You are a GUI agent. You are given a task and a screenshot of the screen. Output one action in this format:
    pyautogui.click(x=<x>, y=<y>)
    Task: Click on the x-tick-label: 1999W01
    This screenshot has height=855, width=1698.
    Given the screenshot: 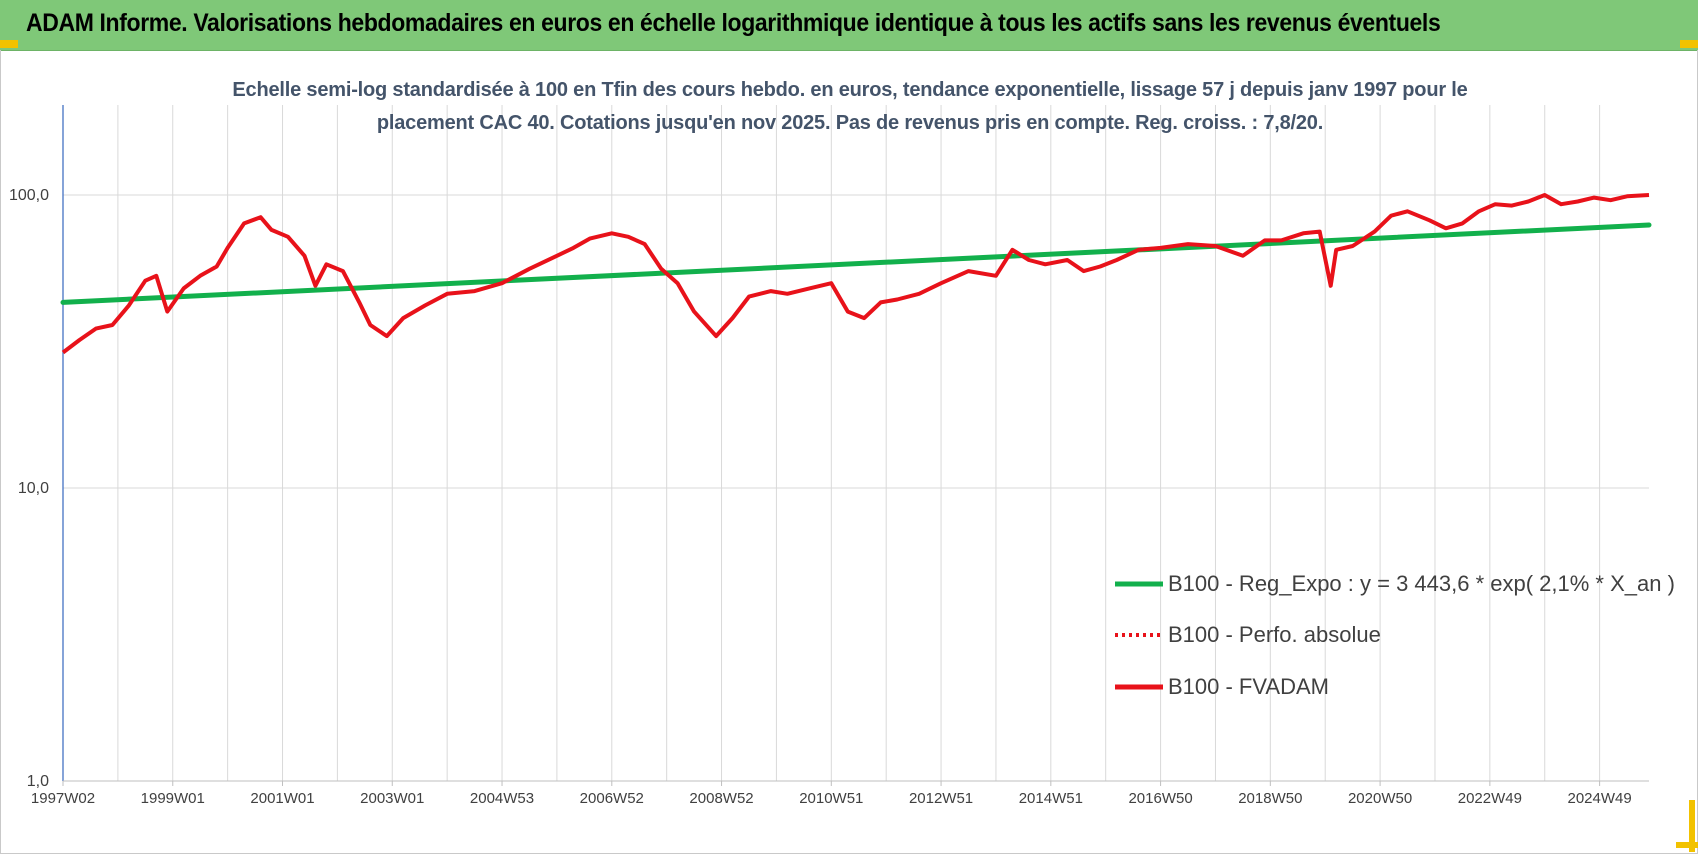 What is the action you would take?
    pyautogui.click(x=173, y=798)
    